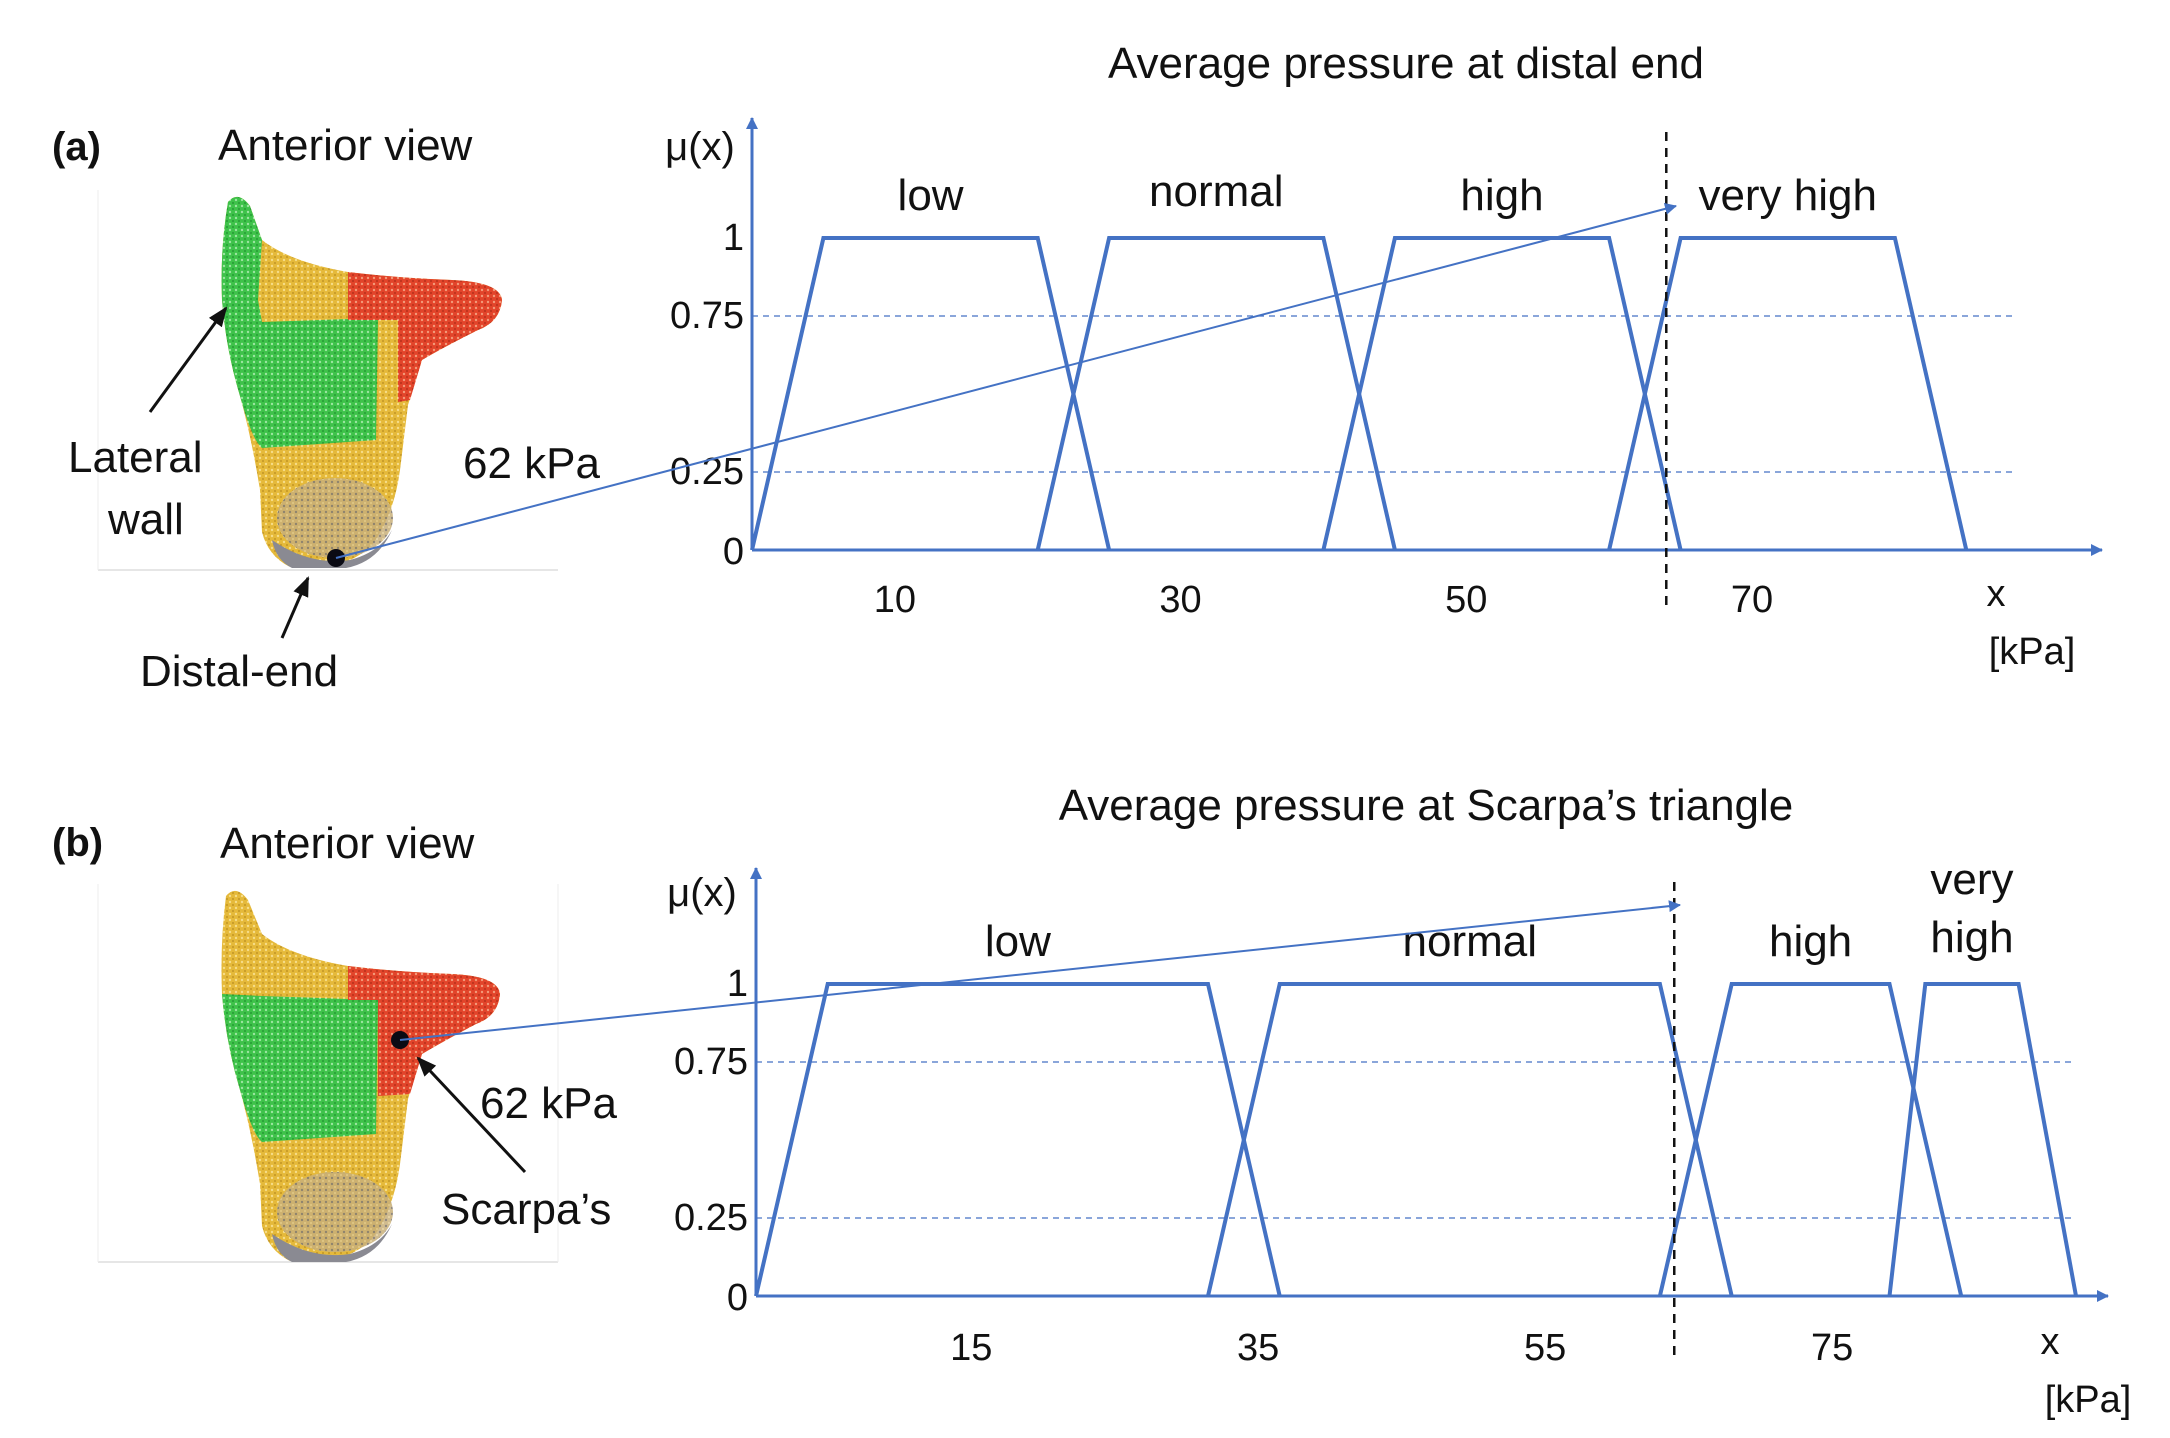 The width and height of the screenshot is (2170, 1438). I want to click on scarpa-label: Scarpa’s, so click(526, 1209).